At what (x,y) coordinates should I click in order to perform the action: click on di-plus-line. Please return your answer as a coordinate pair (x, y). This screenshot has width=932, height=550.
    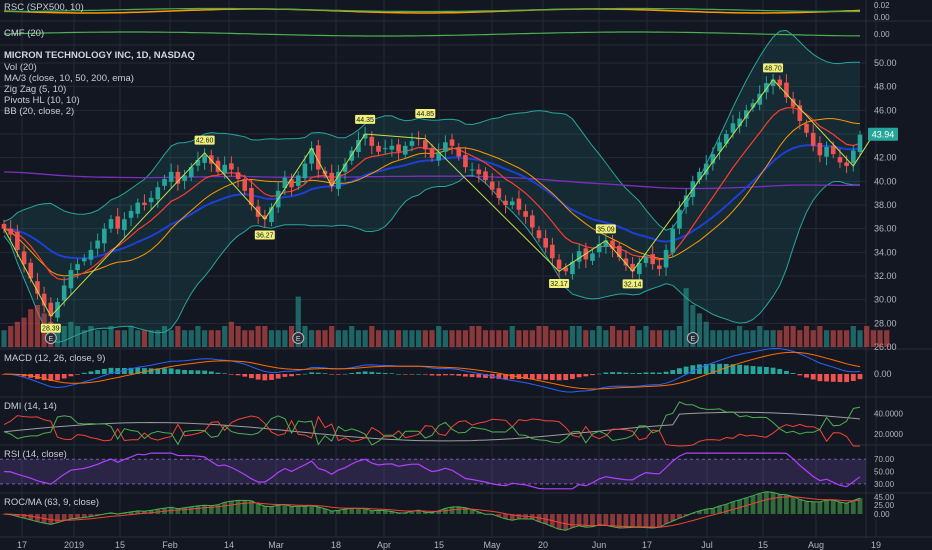
    Looking at the image, I should click on (432, 423).